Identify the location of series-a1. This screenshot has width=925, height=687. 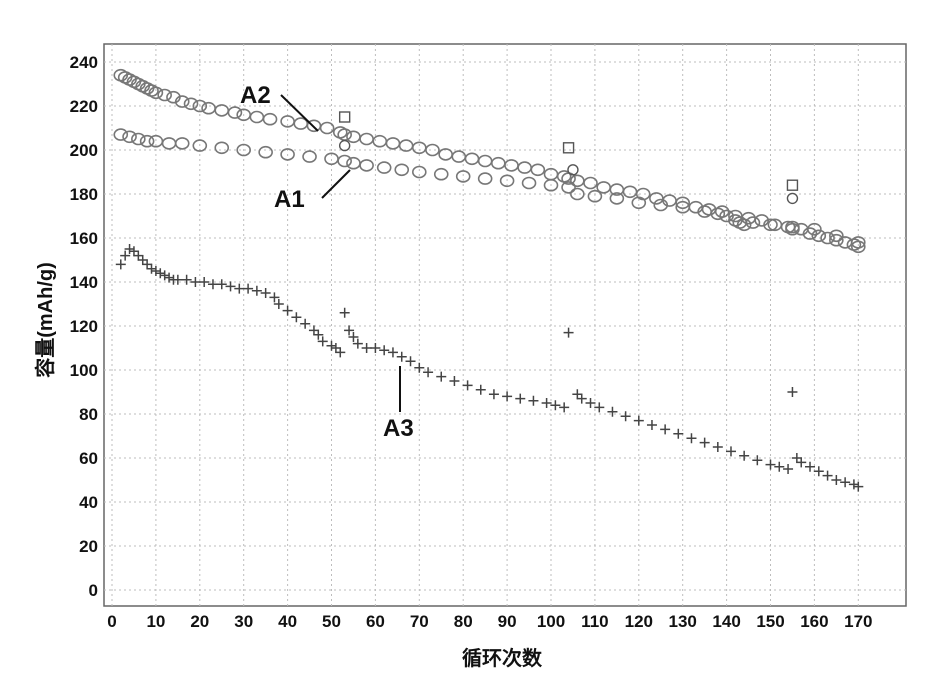
(489, 188).